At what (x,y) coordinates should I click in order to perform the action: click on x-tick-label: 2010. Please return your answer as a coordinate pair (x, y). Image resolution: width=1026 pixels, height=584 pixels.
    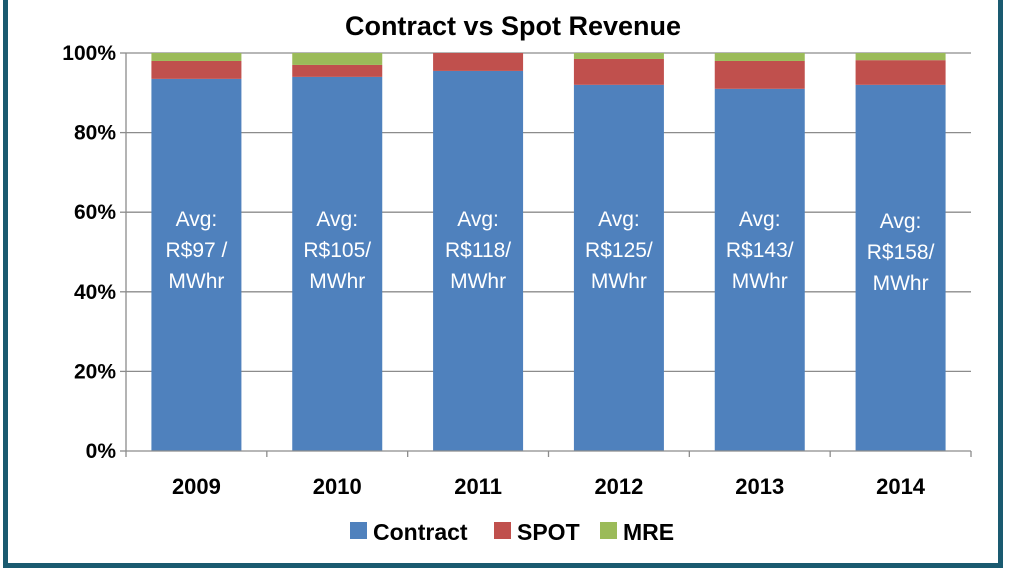
    Looking at the image, I should click on (337, 486).